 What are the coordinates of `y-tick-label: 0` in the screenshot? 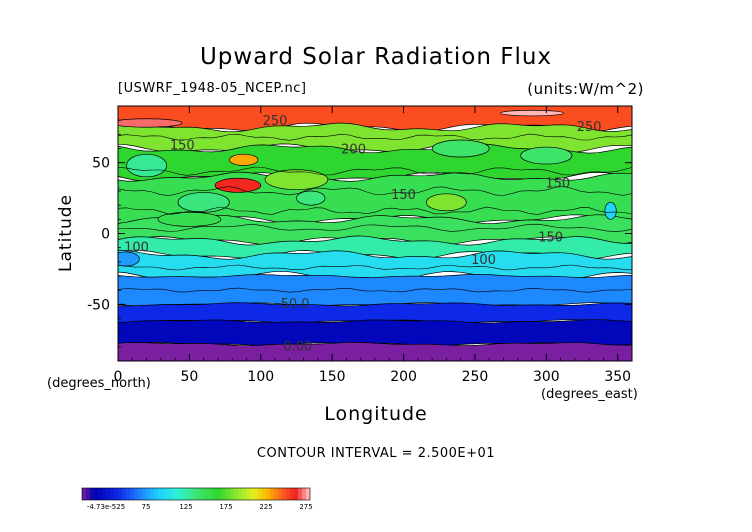 It's located at (105, 235).